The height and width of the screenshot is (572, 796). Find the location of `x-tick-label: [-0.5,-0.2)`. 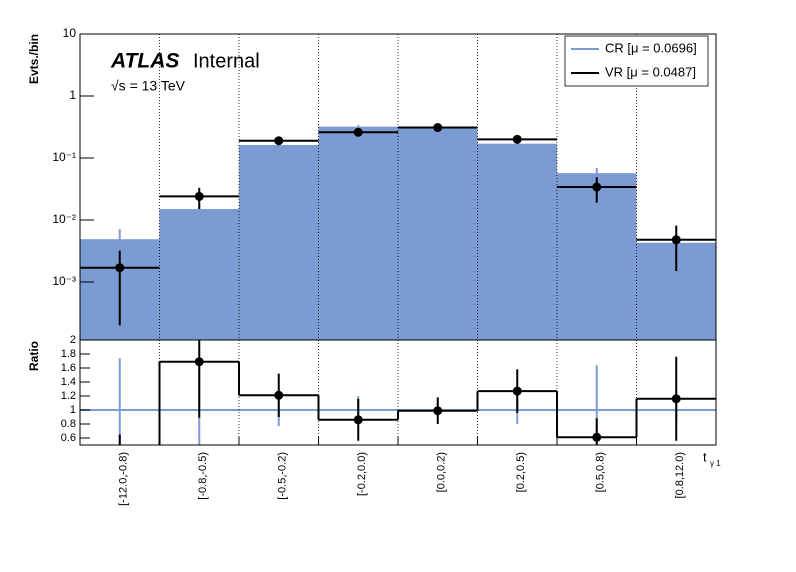

x-tick-label: [-0.5,-0.2) is located at coordinates (283, 476).